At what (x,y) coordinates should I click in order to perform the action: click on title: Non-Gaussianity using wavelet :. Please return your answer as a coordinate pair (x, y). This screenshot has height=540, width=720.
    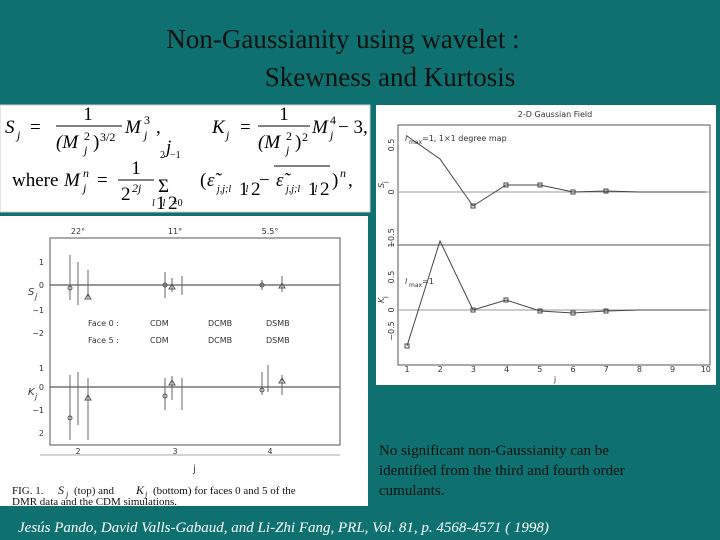
    Looking at the image, I should click on (342, 39).